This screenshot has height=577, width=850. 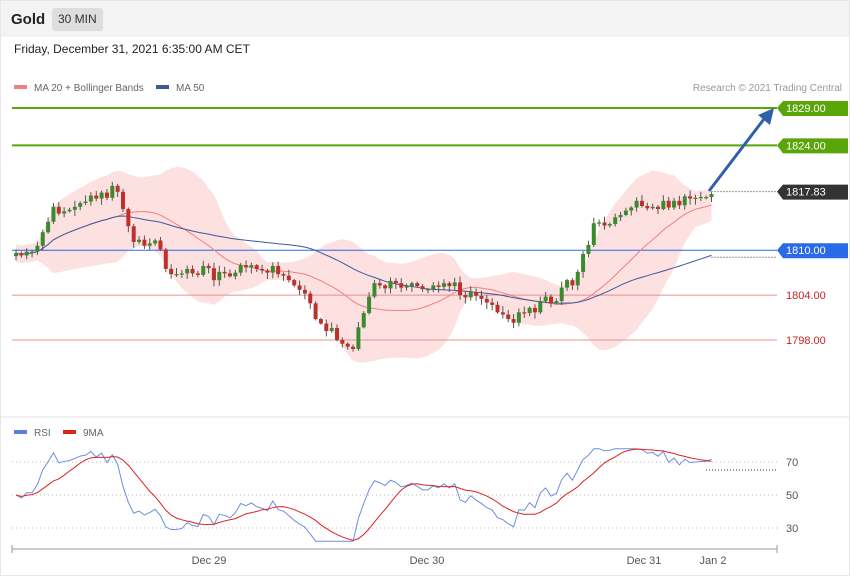 I want to click on ma50-line, so click(x=363, y=259).